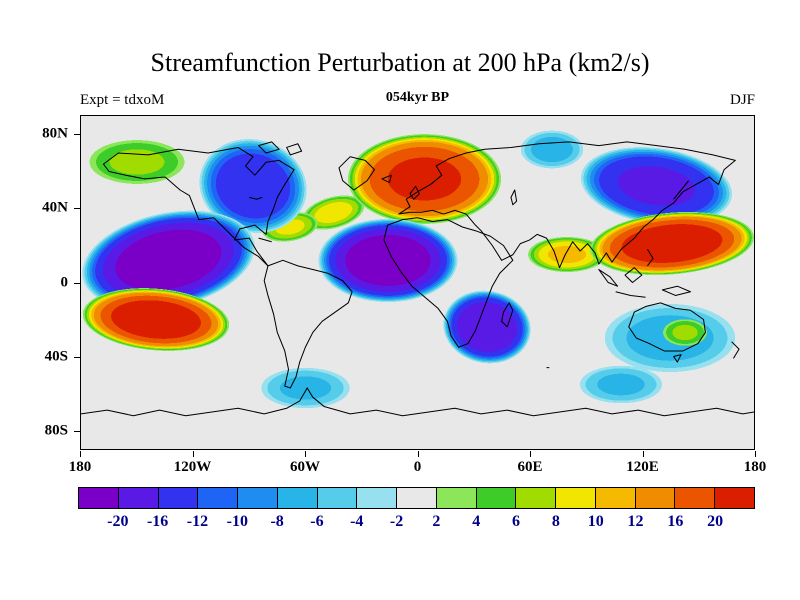 The height and width of the screenshot is (600, 800). What do you see at coordinates (417, 402) in the screenshot?
I see `coast-antarctica` at bounding box center [417, 402].